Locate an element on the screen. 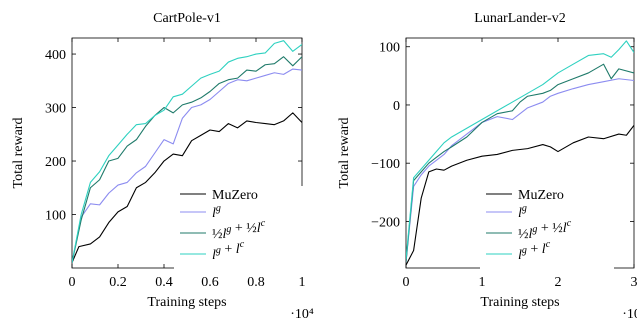 The height and width of the screenshot is (326, 637). y-tick-label: −200 is located at coordinates (385, 222).